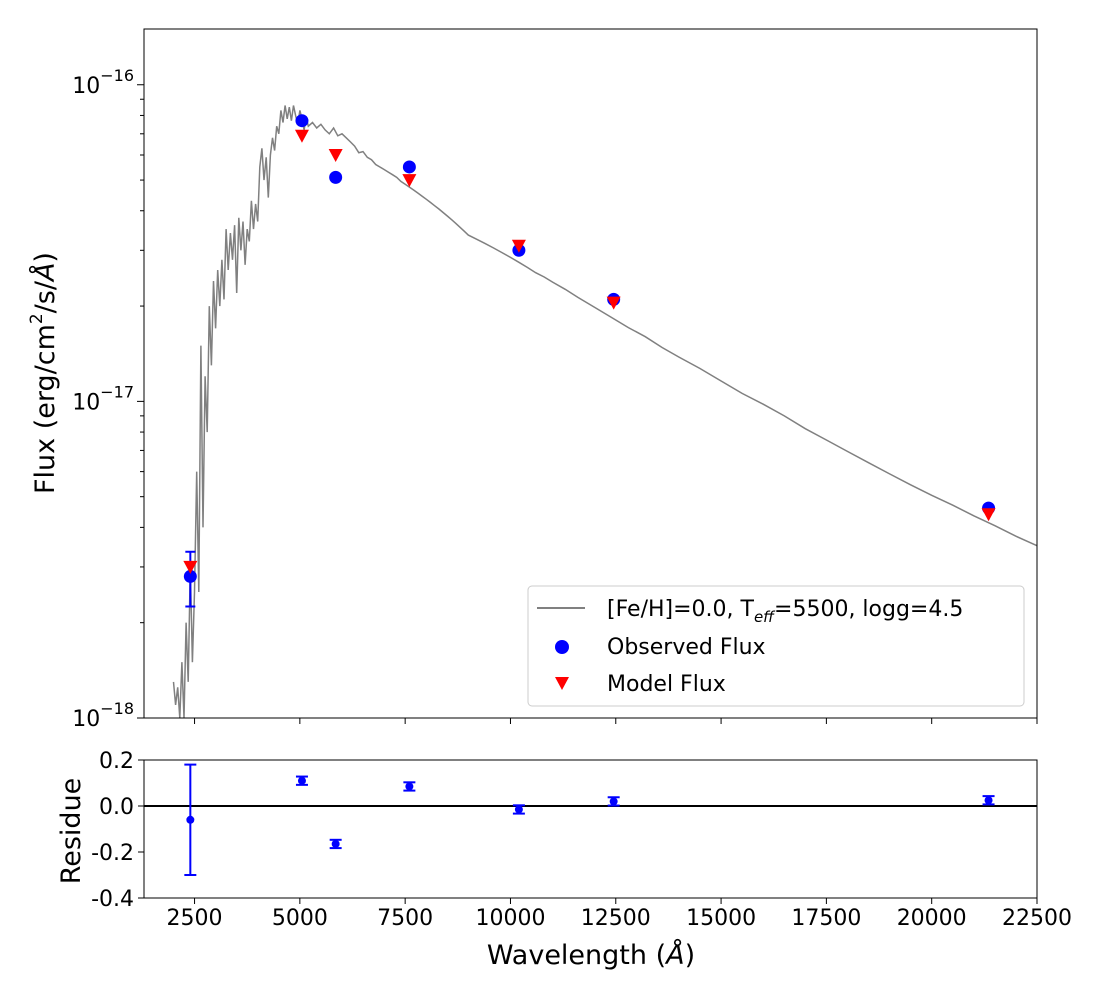 This screenshot has height=981, width=1097. I want to click on residual-plot-area, so click(590, 829).